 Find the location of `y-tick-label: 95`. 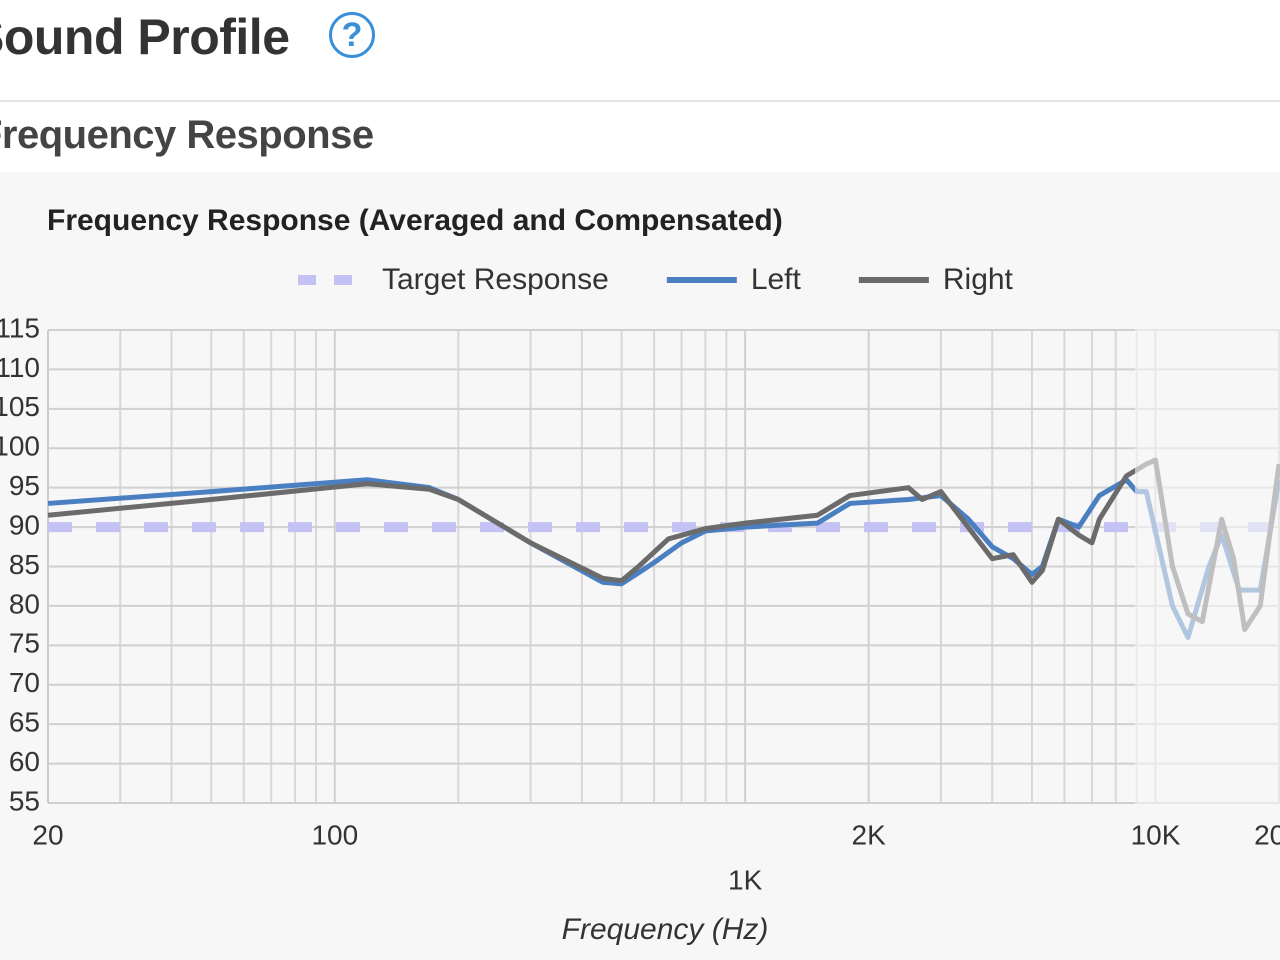

y-tick-label: 95 is located at coordinates (24, 485).